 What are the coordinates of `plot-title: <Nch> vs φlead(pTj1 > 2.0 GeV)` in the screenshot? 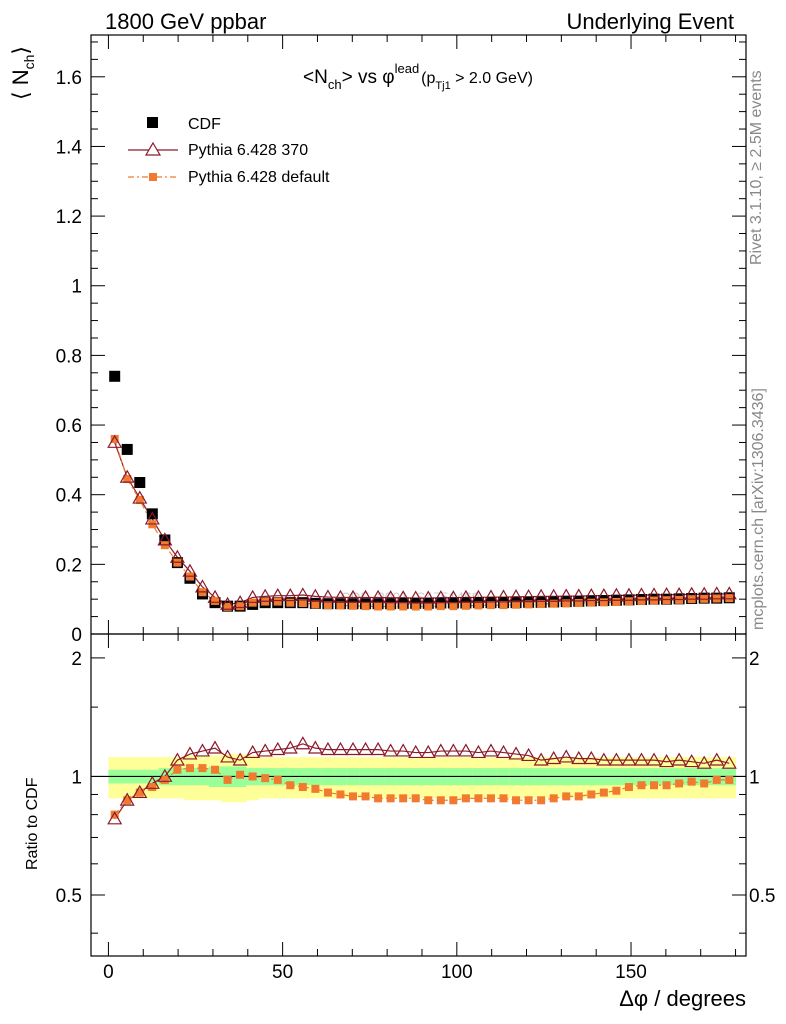 It's located at (418, 76).